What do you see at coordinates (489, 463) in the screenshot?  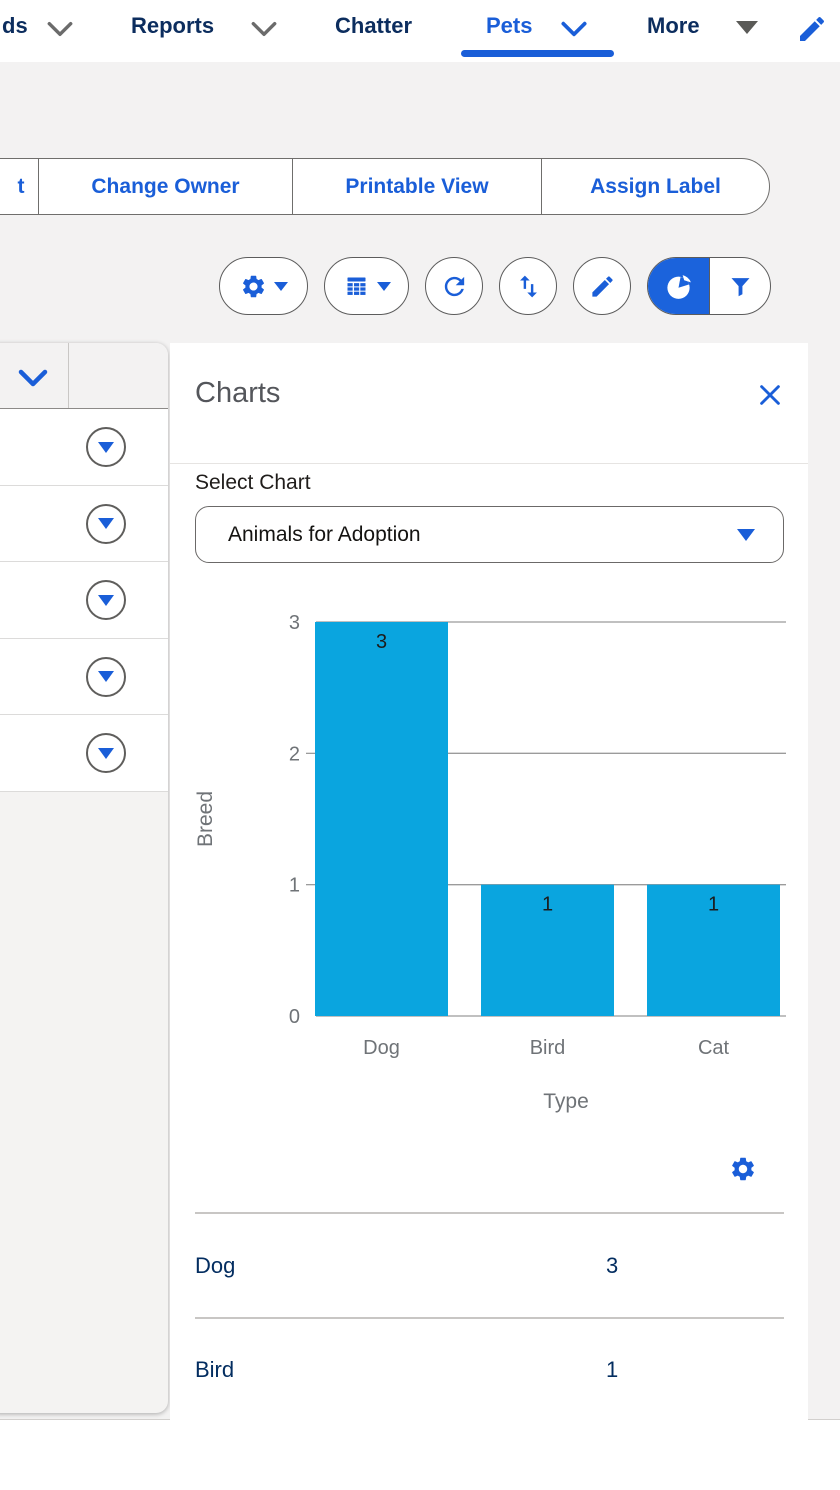 I see `panel-divider` at bounding box center [489, 463].